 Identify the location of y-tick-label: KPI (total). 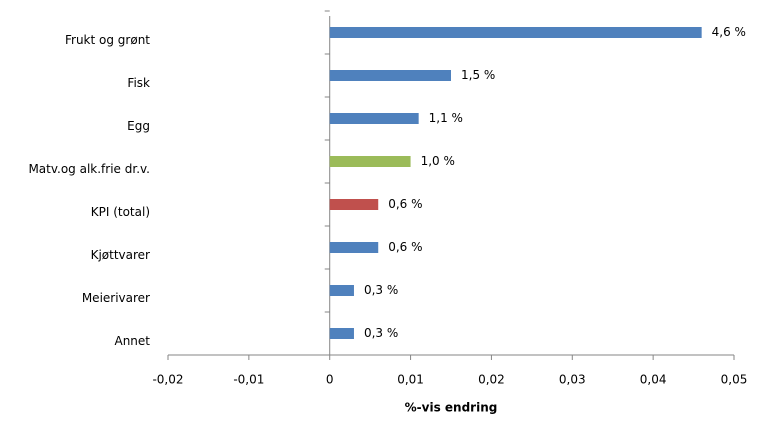
(120, 212).